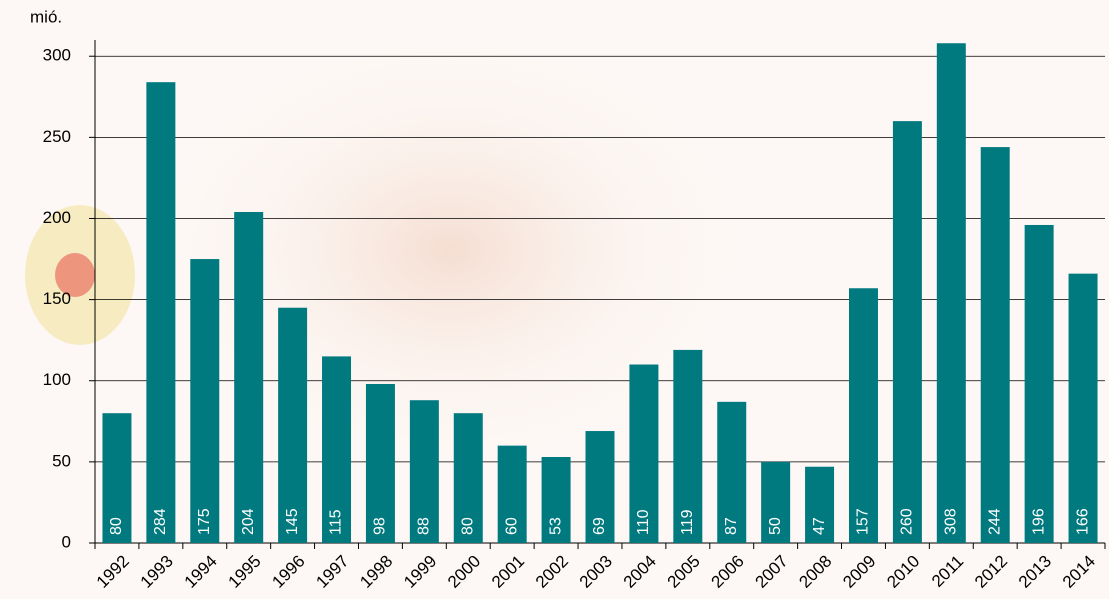 The image size is (1109, 599). What do you see at coordinates (160, 521) in the screenshot?
I see `value-label: 284` at bounding box center [160, 521].